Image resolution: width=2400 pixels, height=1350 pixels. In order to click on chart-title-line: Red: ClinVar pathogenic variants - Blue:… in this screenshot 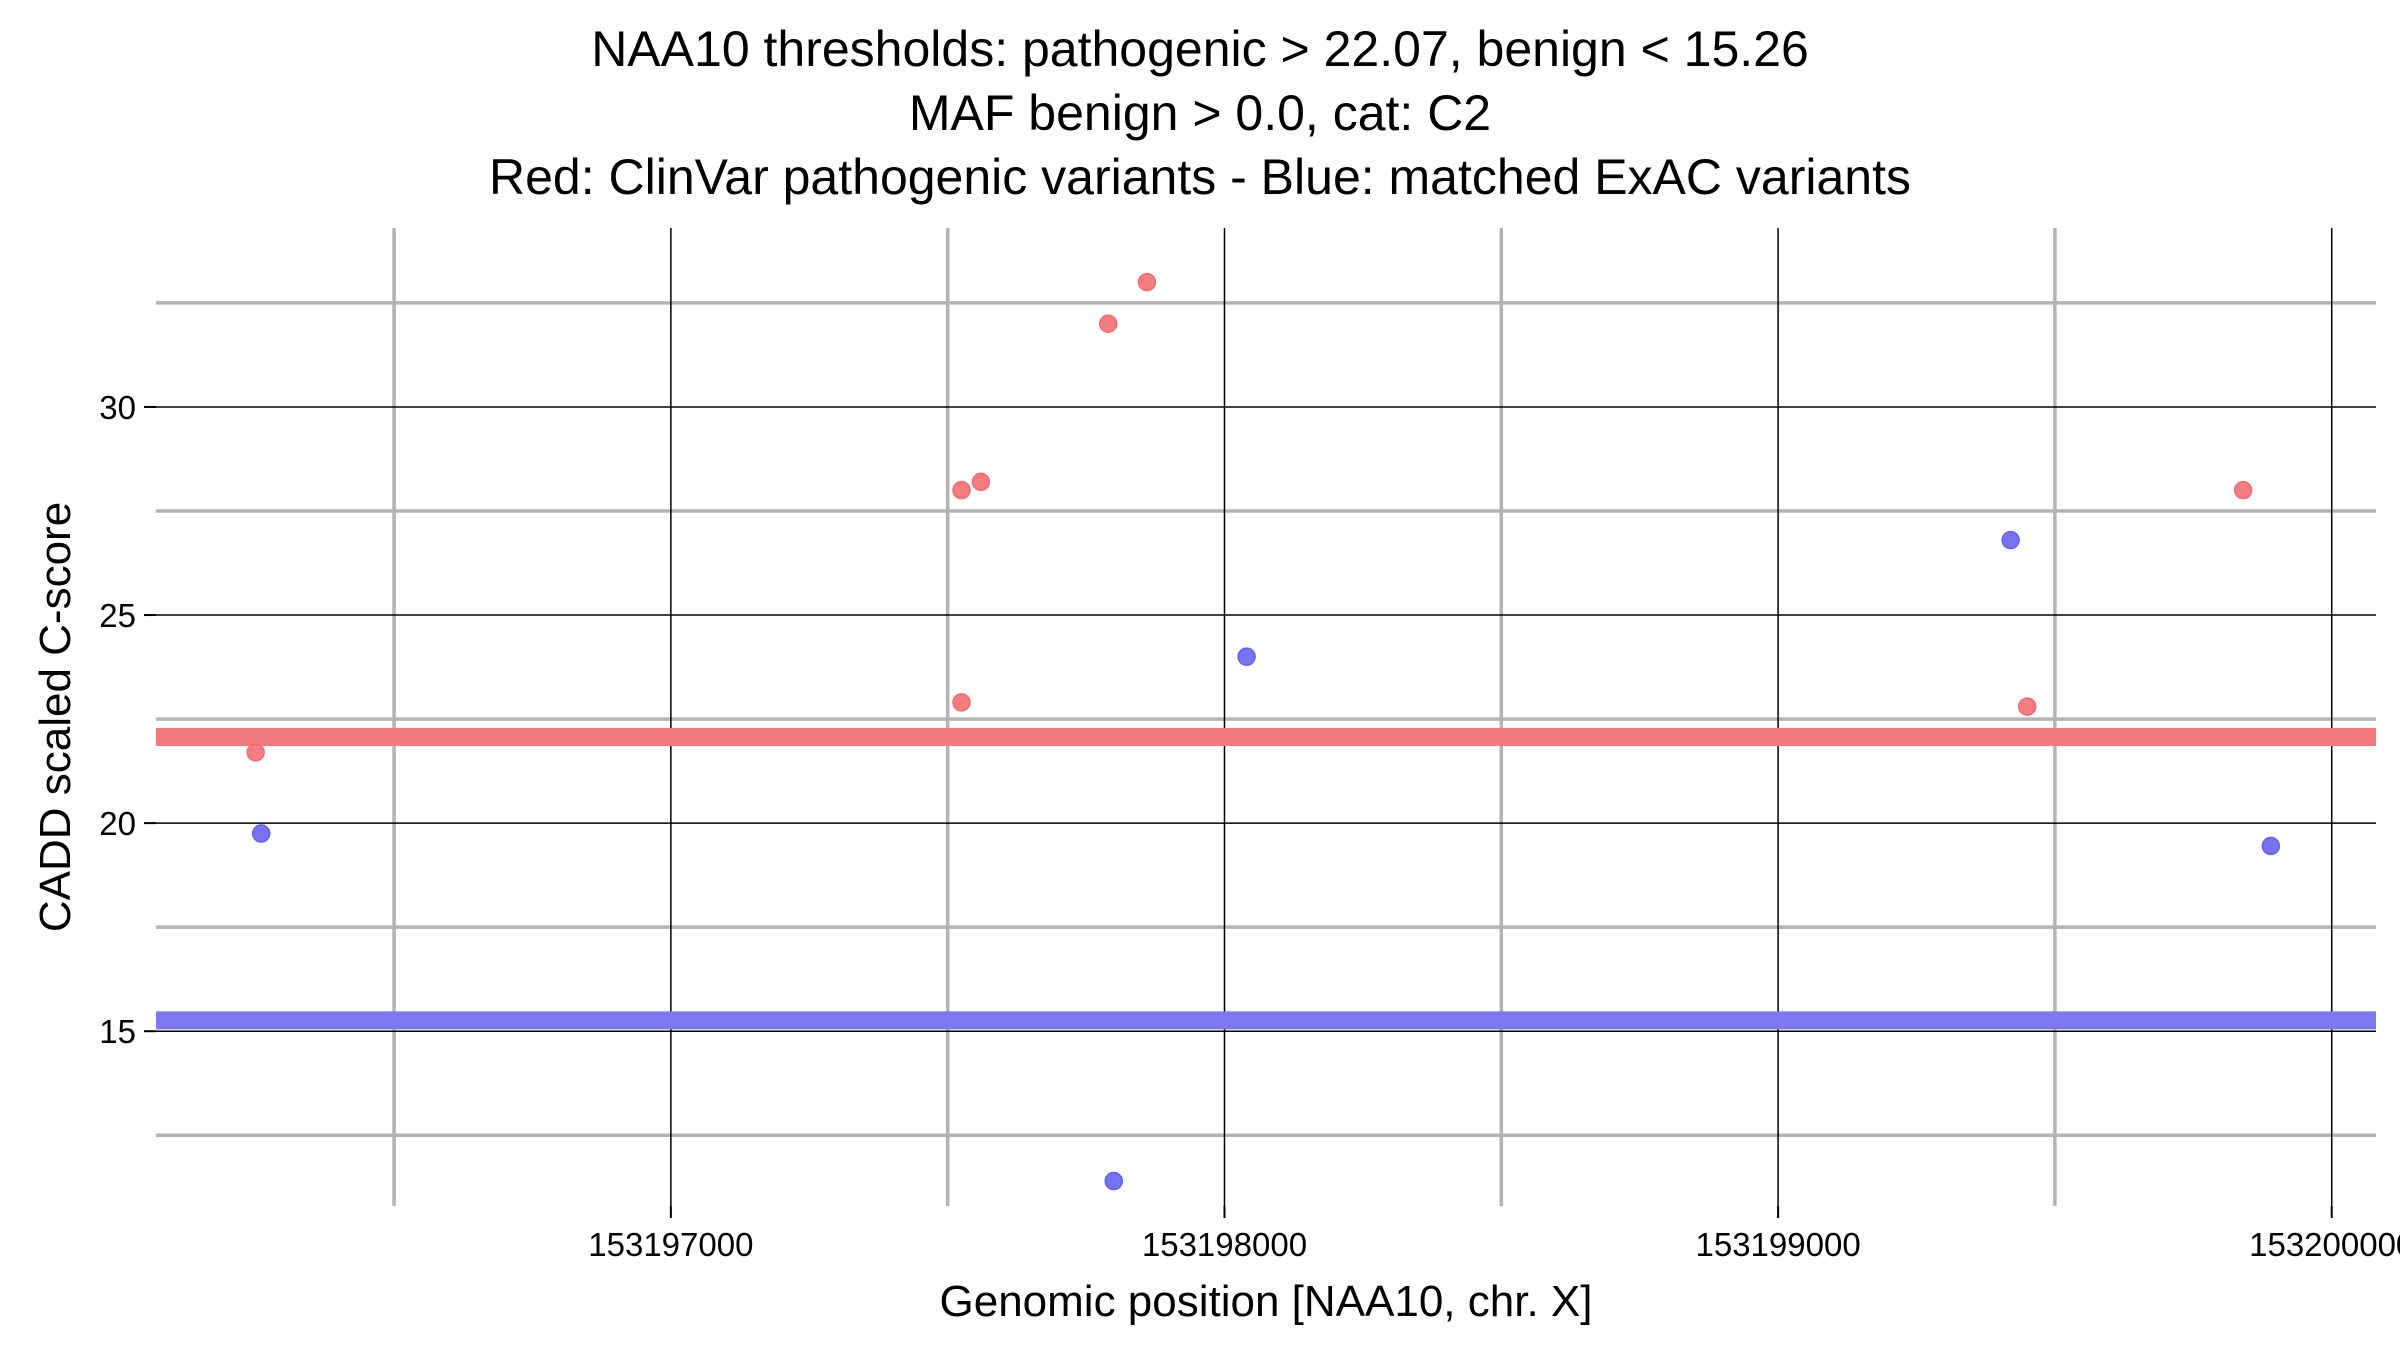, I will do `click(1200, 177)`.